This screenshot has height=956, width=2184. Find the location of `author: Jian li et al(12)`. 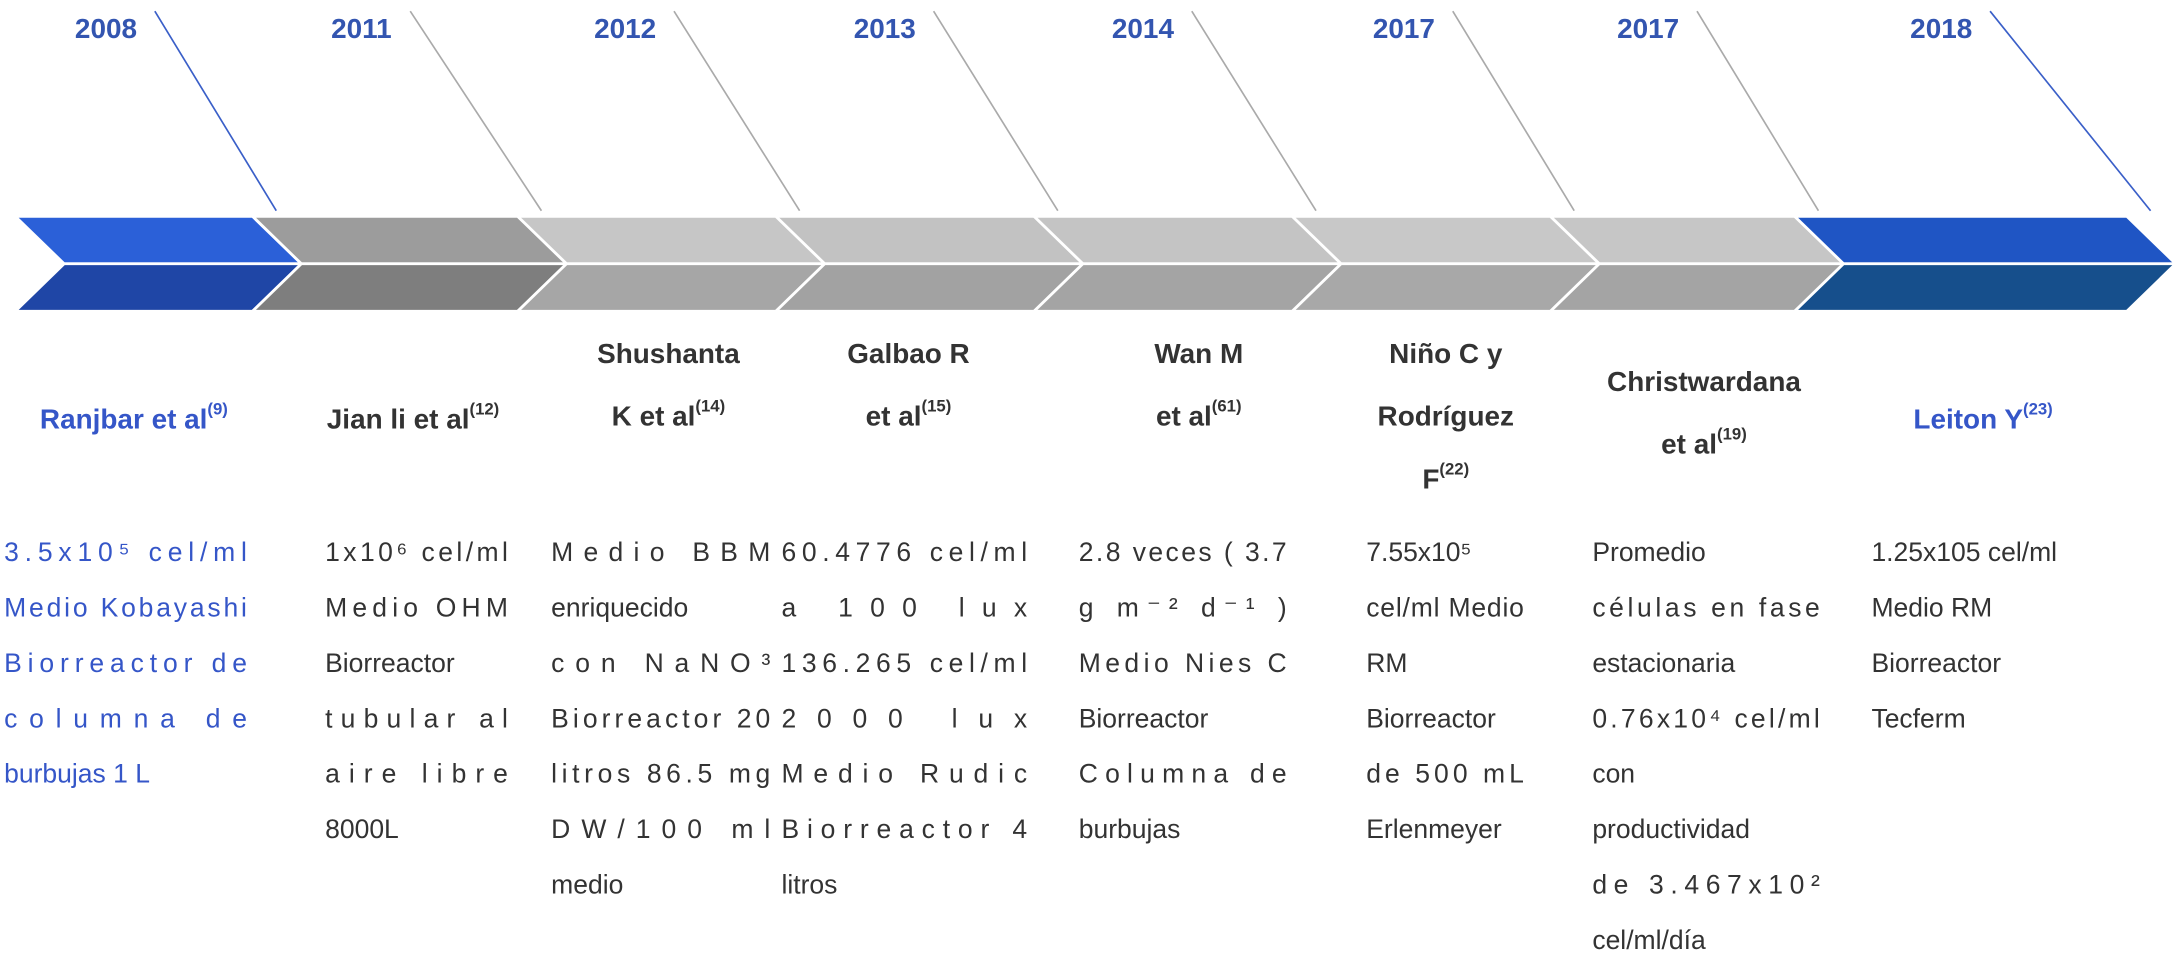

author: Jian li et al(12) is located at coordinates (413, 417).